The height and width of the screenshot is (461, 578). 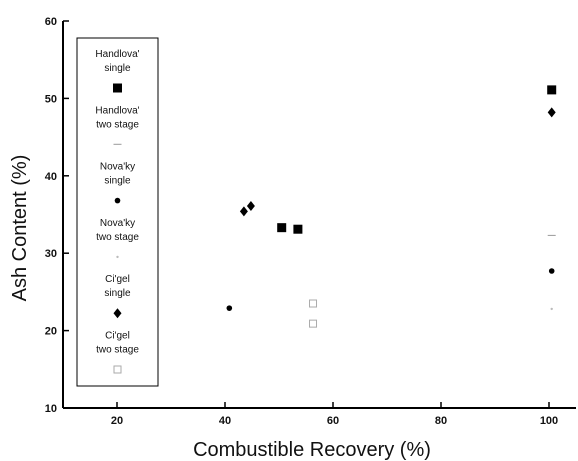 I want to click on x-tick-label: 60, so click(x=333, y=421).